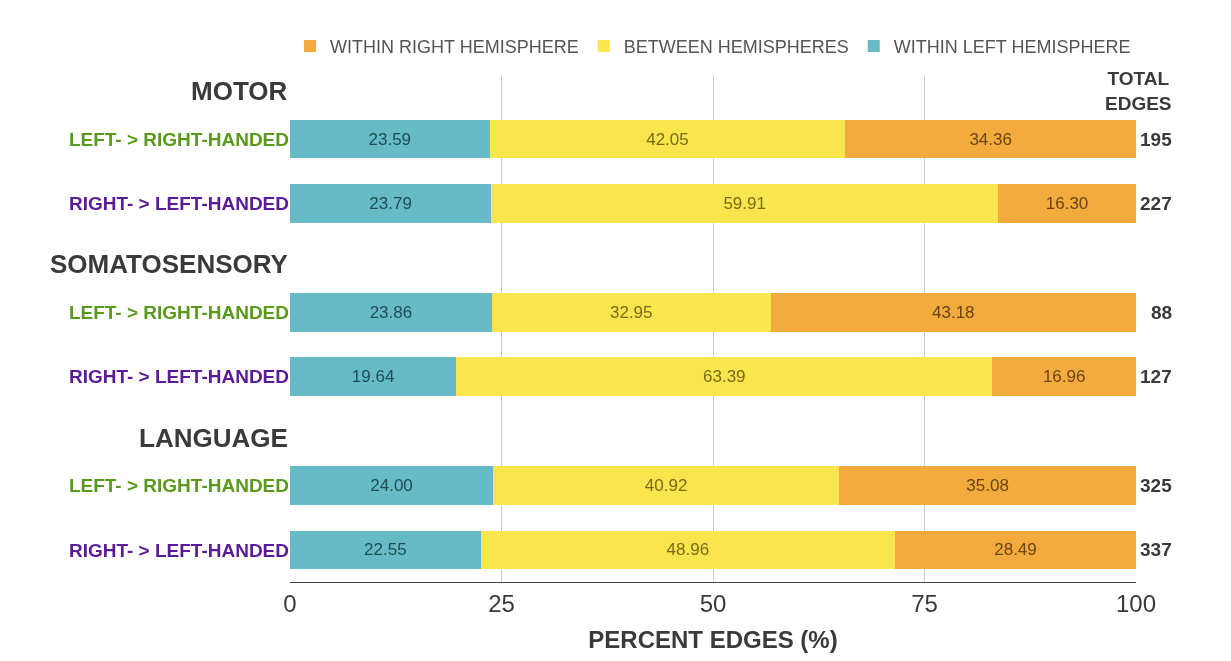  What do you see at coordinates (1162, 312) in the screenshot?
I see `text: 88` at bounding box center [1162, 312].